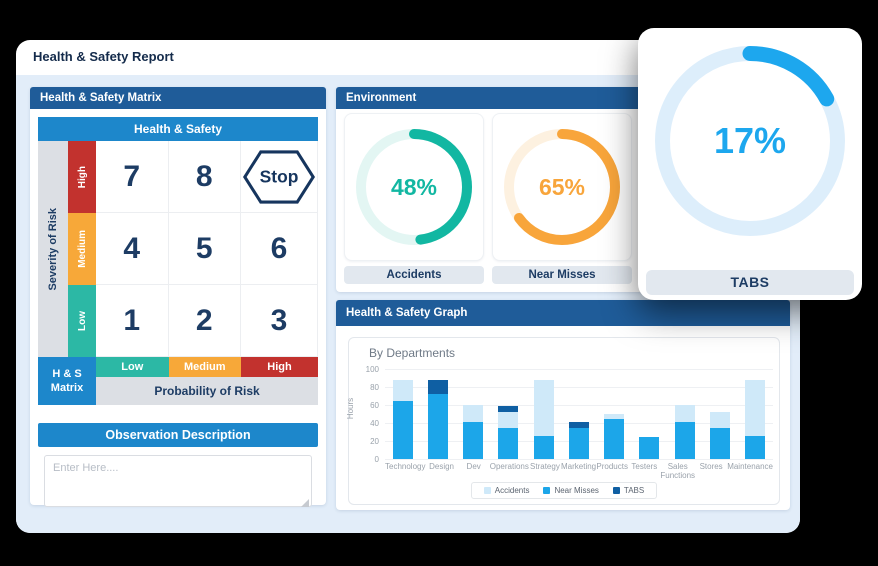 This screenshot has height=566, width=878. I want to click on x-tick-label: Sales Functions, so click(678, 471).